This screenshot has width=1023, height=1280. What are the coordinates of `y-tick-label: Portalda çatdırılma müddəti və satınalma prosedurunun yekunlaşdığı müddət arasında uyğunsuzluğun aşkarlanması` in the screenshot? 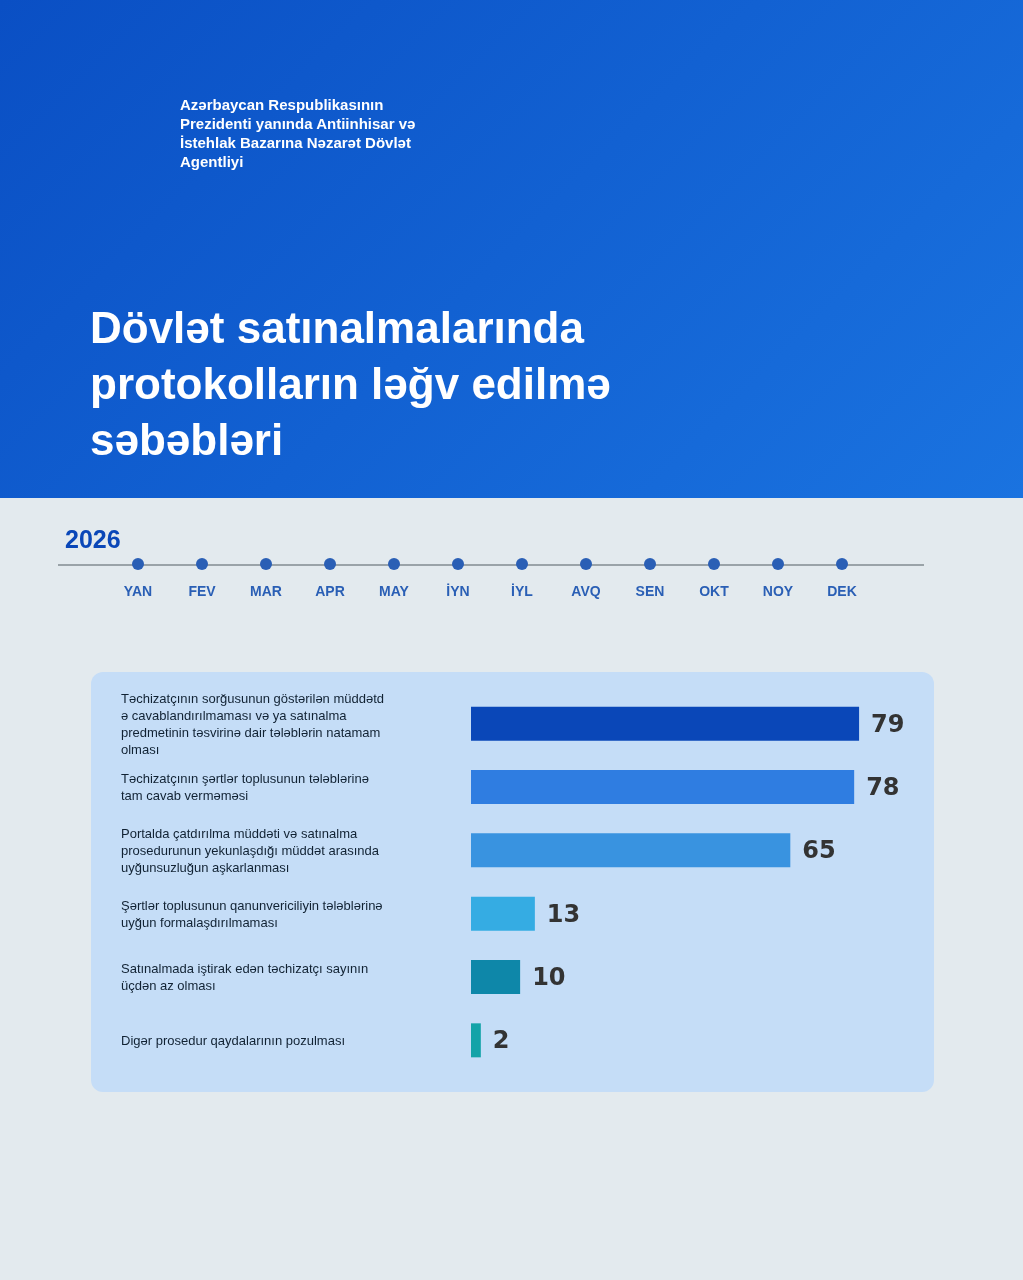 It's located at (252, 850).